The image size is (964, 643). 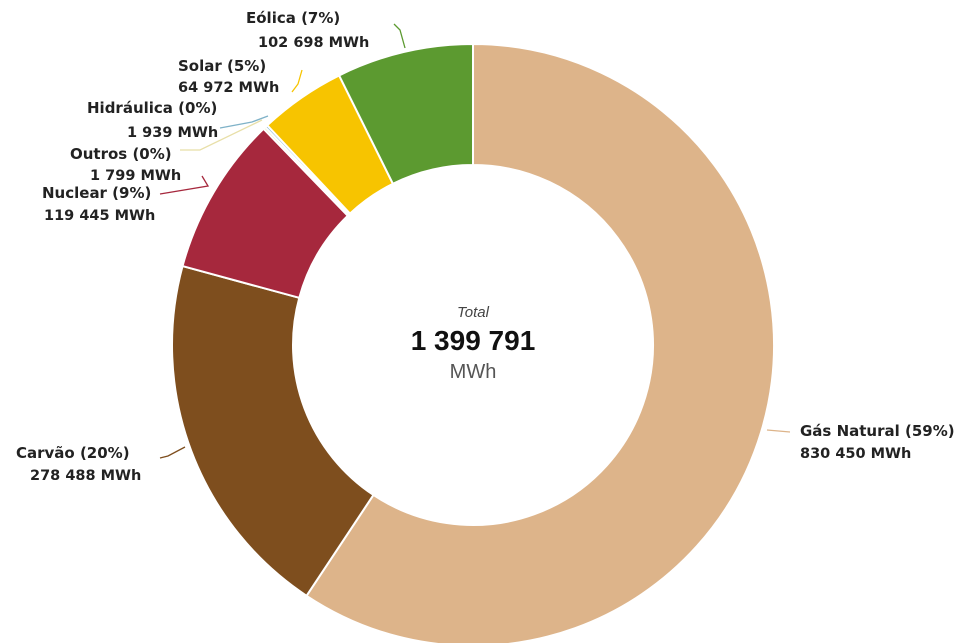 What do you see at coordinates (273, 431) in the screenshot?
I see `slice-carvao` at bounding box center [273, 431].